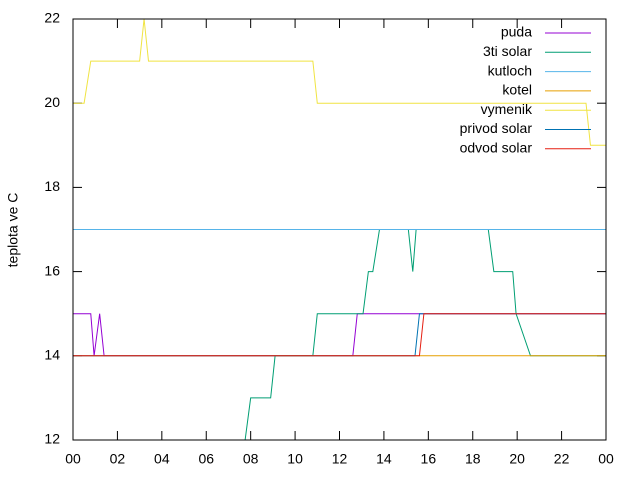 The image size is (640, 480). I want to click on series-line, so click(339, 335).